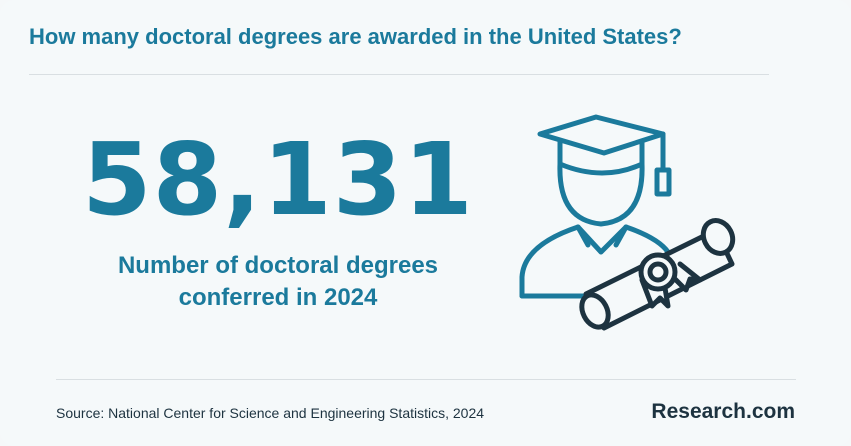  Describe the element at coordinates (278, 179) in the screenshot. I see `stat-value: 58,131` at that location.